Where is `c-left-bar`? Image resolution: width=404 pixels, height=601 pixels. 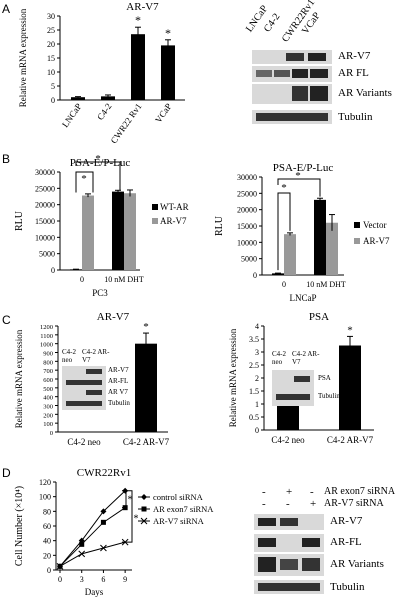
c-left-bar is located at coordinates (146, 387).